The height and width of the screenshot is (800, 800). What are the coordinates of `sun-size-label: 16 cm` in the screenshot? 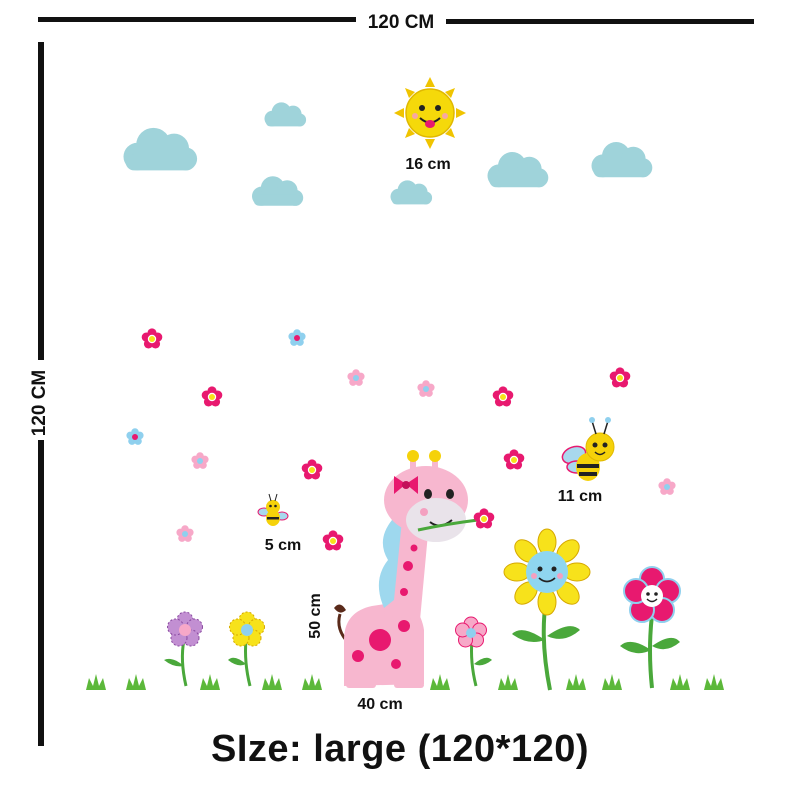 It's located at (427, 164).